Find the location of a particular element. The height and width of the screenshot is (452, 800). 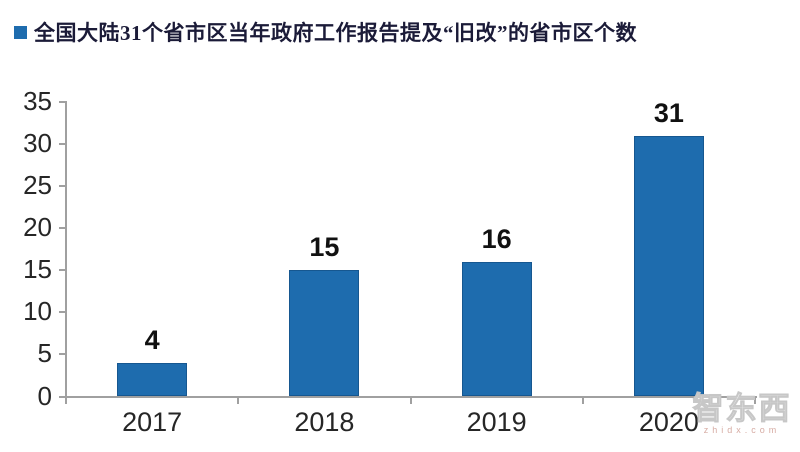

y-axis-label: 25 is located at coordinates (37, 185).